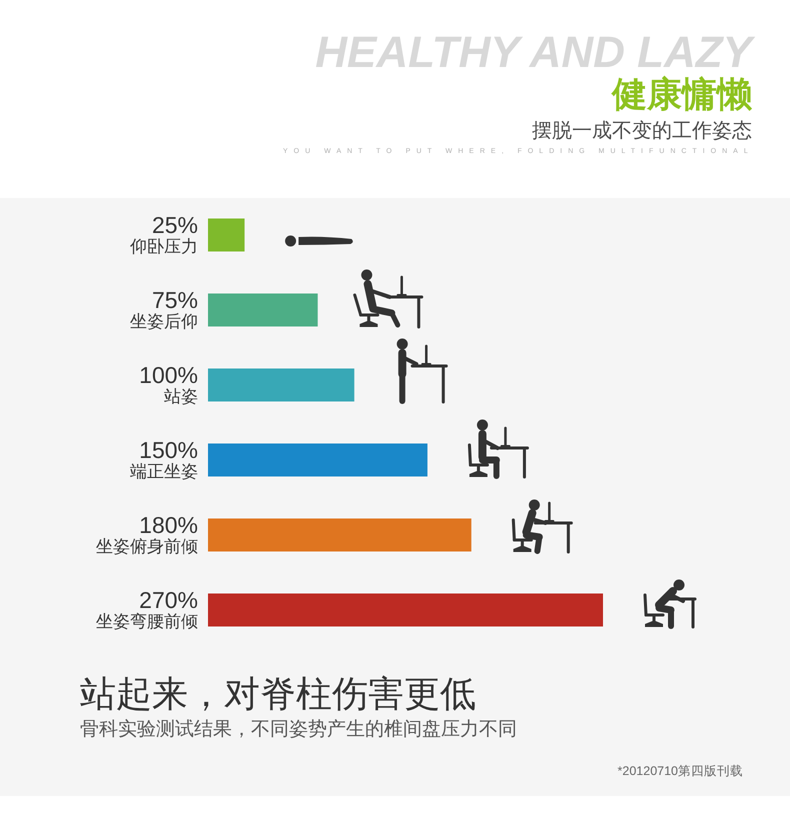 The image size is (790, 815). What do you see at coordinates (680, 771) in the screenshot?
I see `annotation: *20120710第四版刊载` at bounding box center [680, 771].